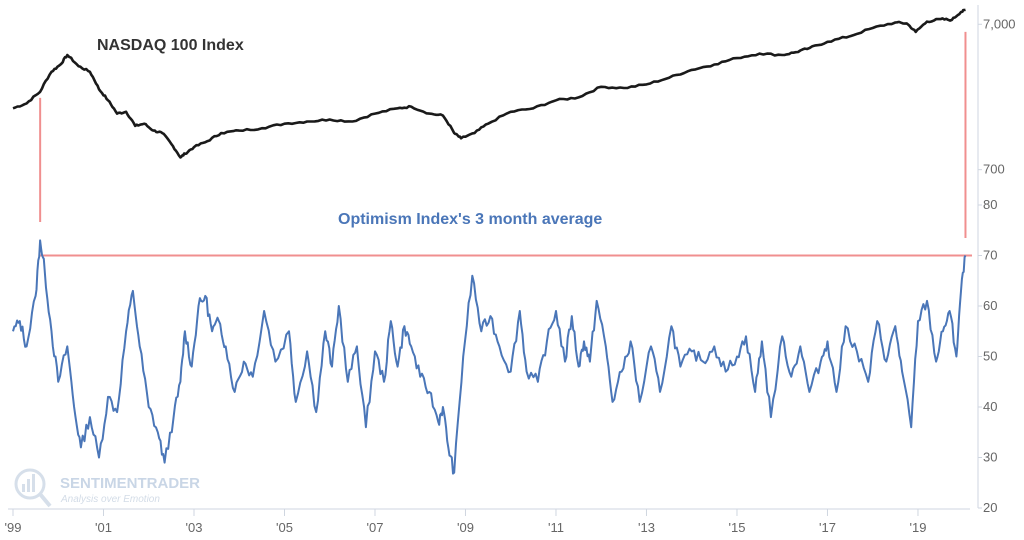  Describe the element at coordinates (827, 527) in the screenshot. I see `x-tick-label: '17` at that location.